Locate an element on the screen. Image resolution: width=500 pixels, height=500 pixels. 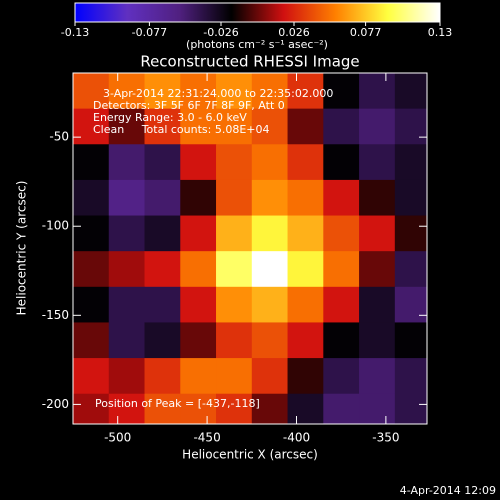
colorbar-tick-label: 0.077 is located at coordinates (366, 32).